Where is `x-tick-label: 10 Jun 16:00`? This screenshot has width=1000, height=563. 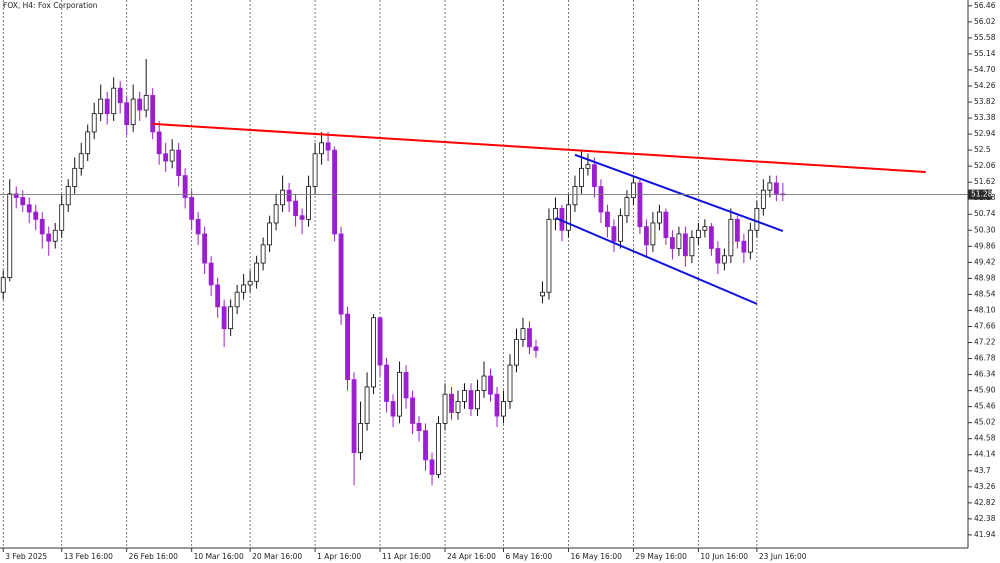
x-tick-label: 10 Jun 16:00 is located at coordinates (724, 556).